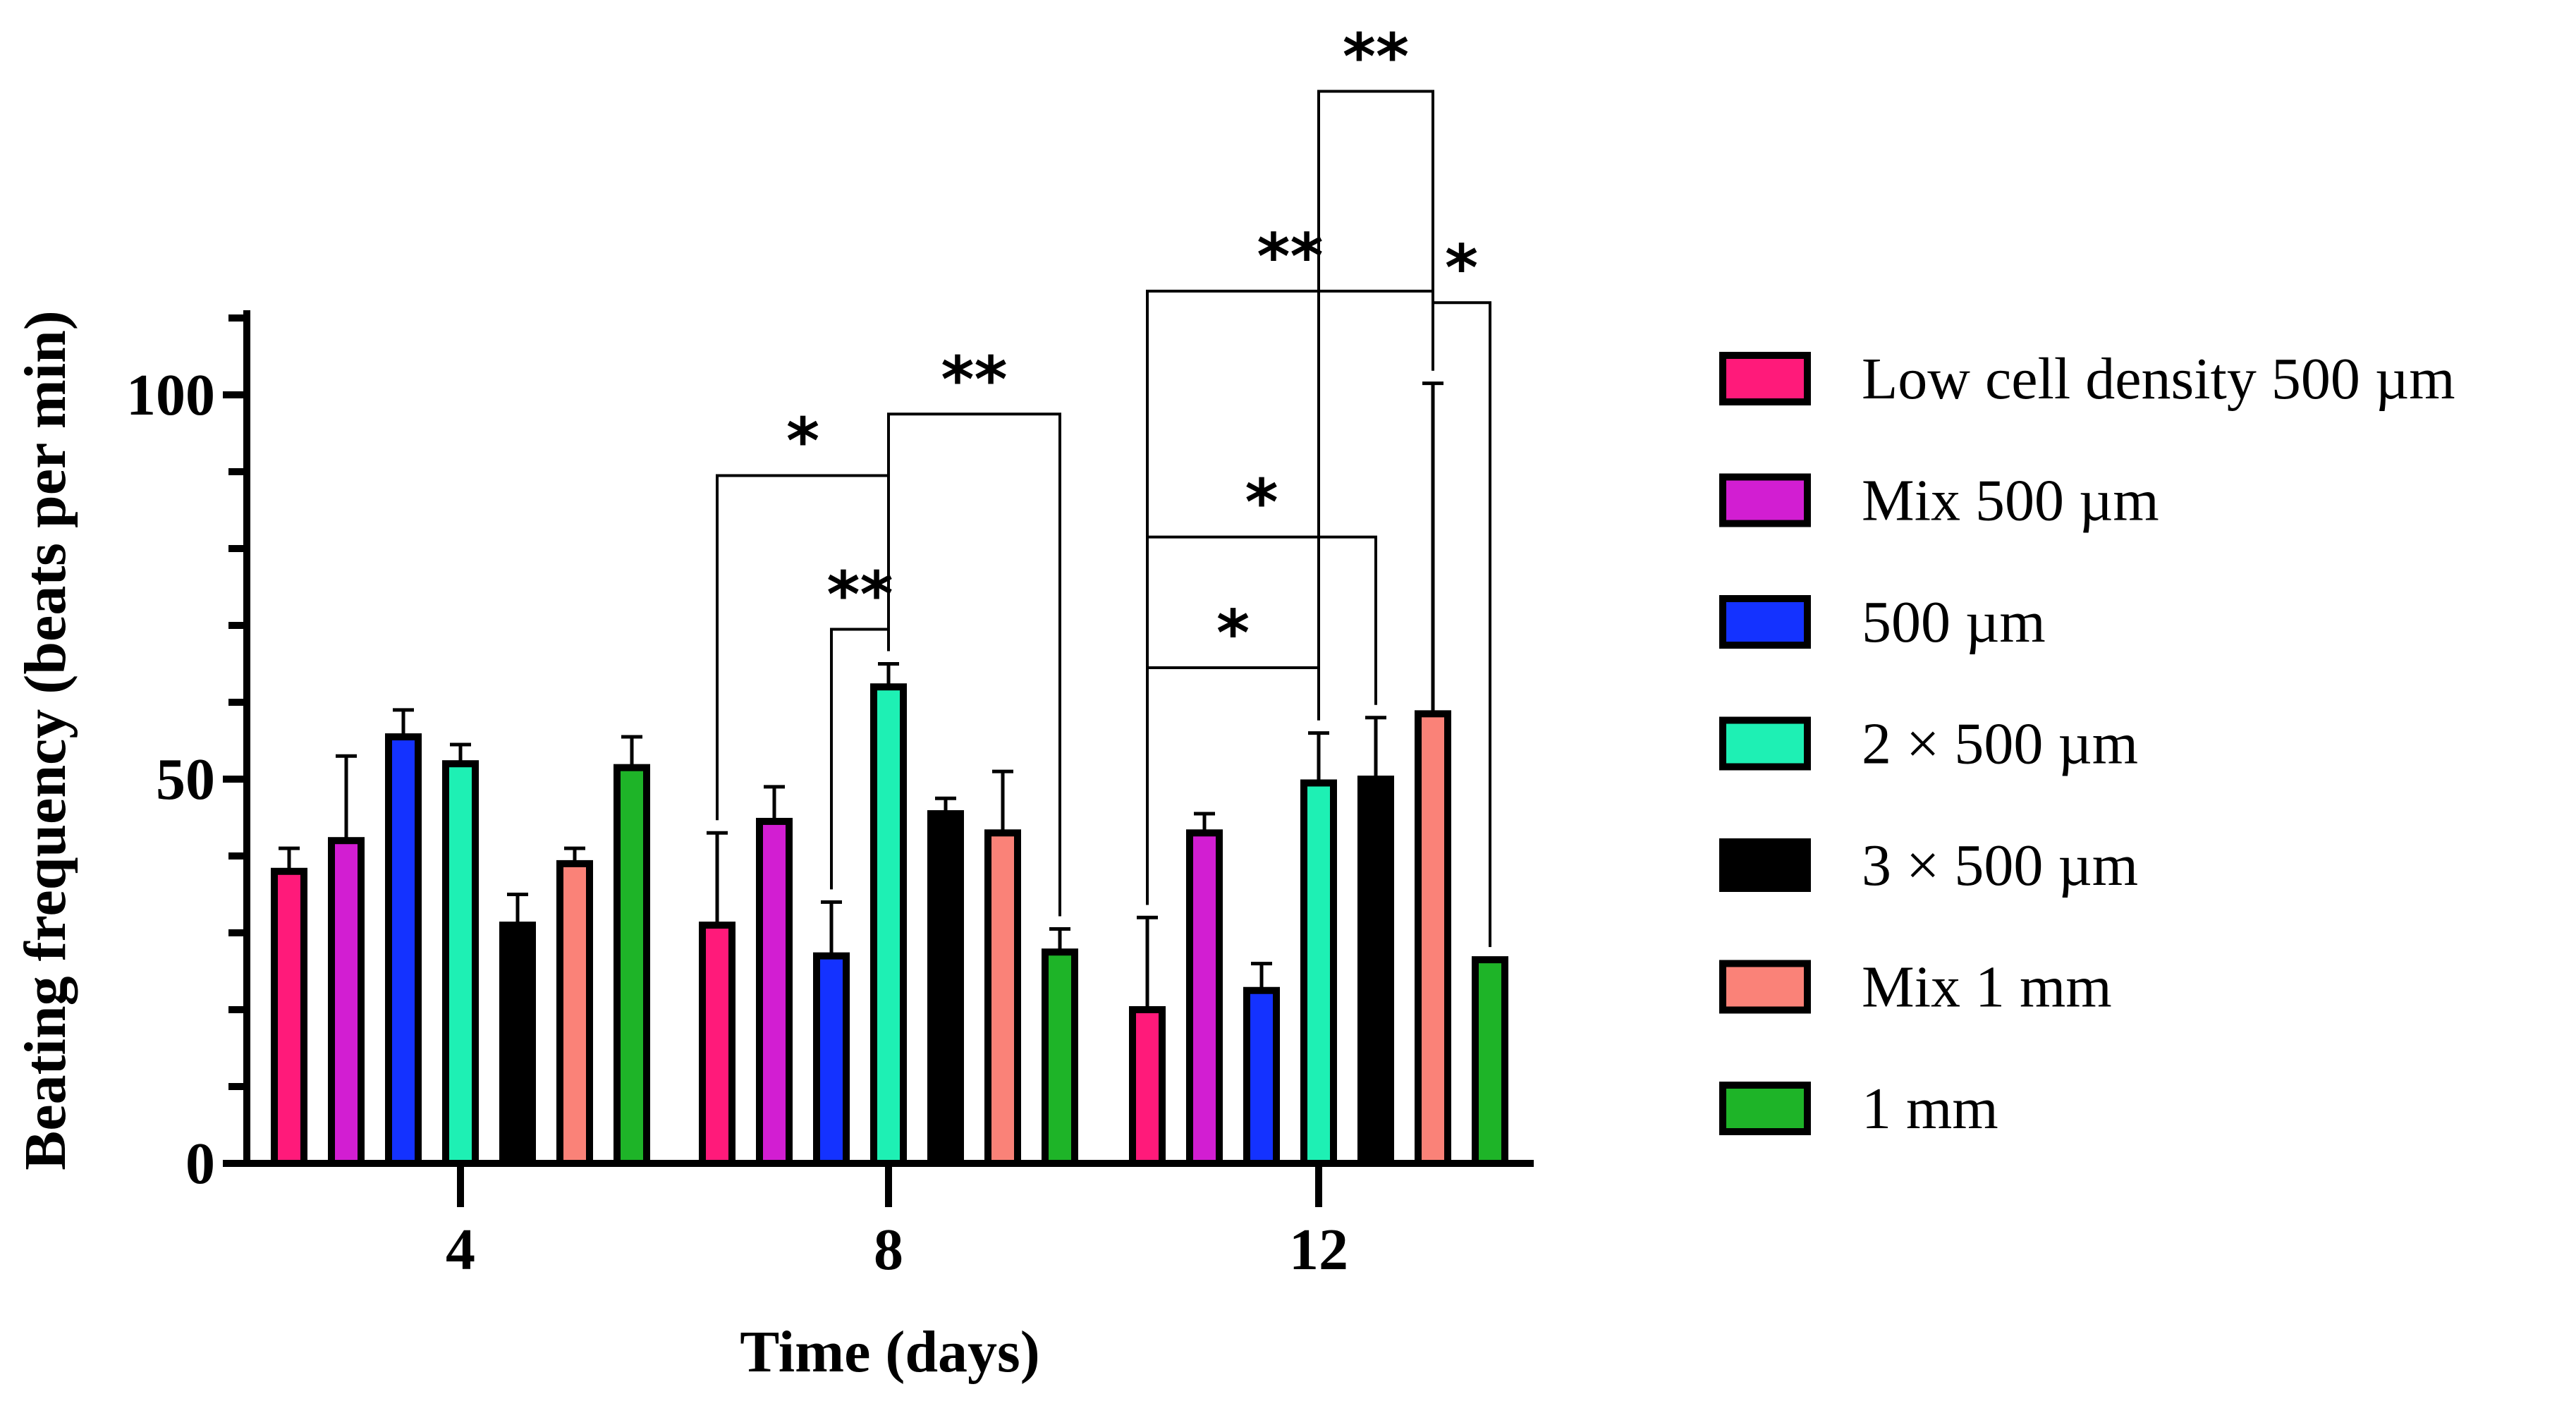 The height and width of the screenshot is (1413, 2576). I want to click on legend-label: 1 mm, so click(1930, 1109).